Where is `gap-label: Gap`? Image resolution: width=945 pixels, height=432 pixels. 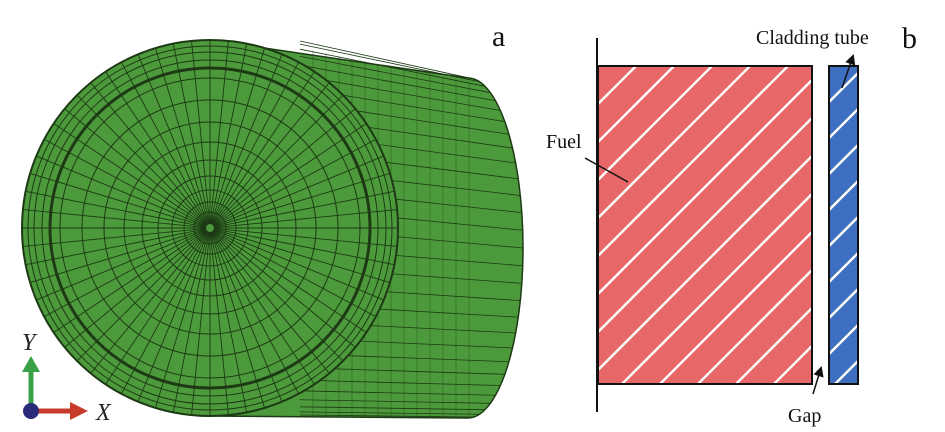
gap-label: Gap is located at coordinates (804, 416).